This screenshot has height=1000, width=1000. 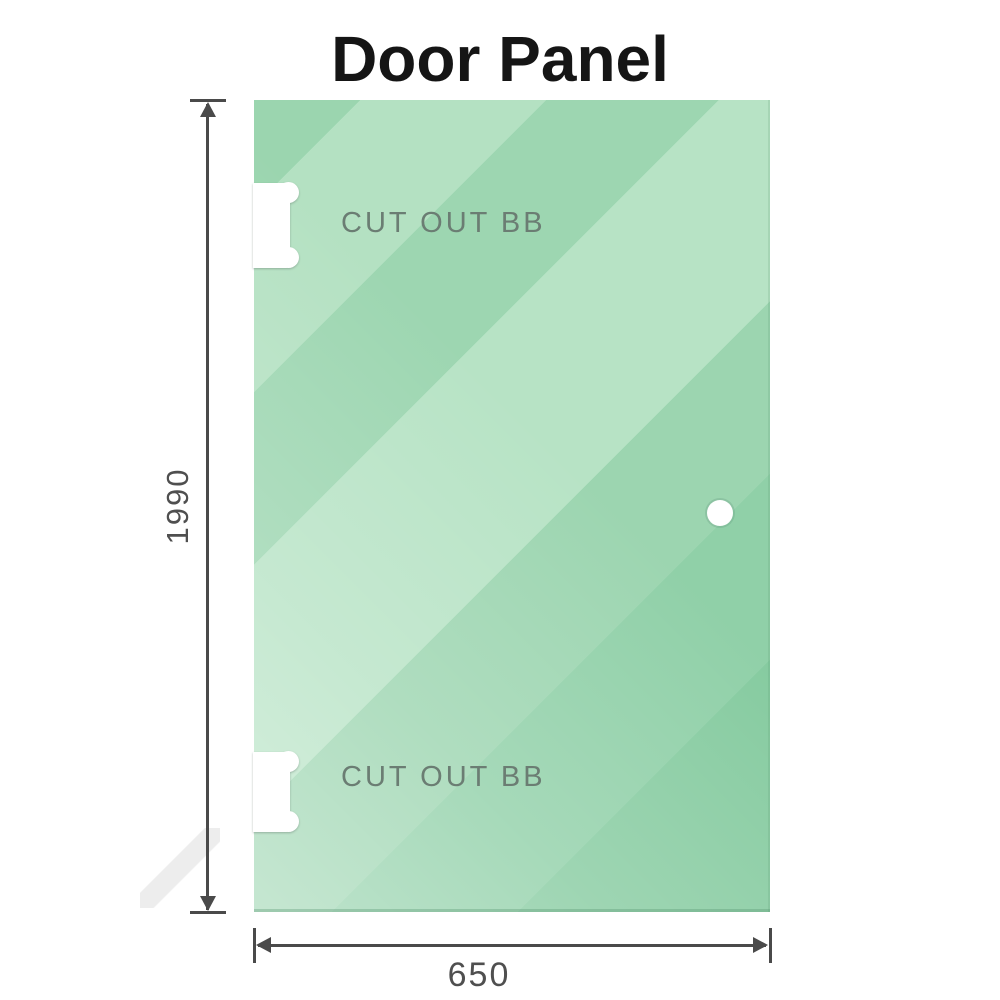 What do you see at coordinates (277, 225) in the screenshot?
I see `hinge-cutout-top` at bounding box center [277, 225].